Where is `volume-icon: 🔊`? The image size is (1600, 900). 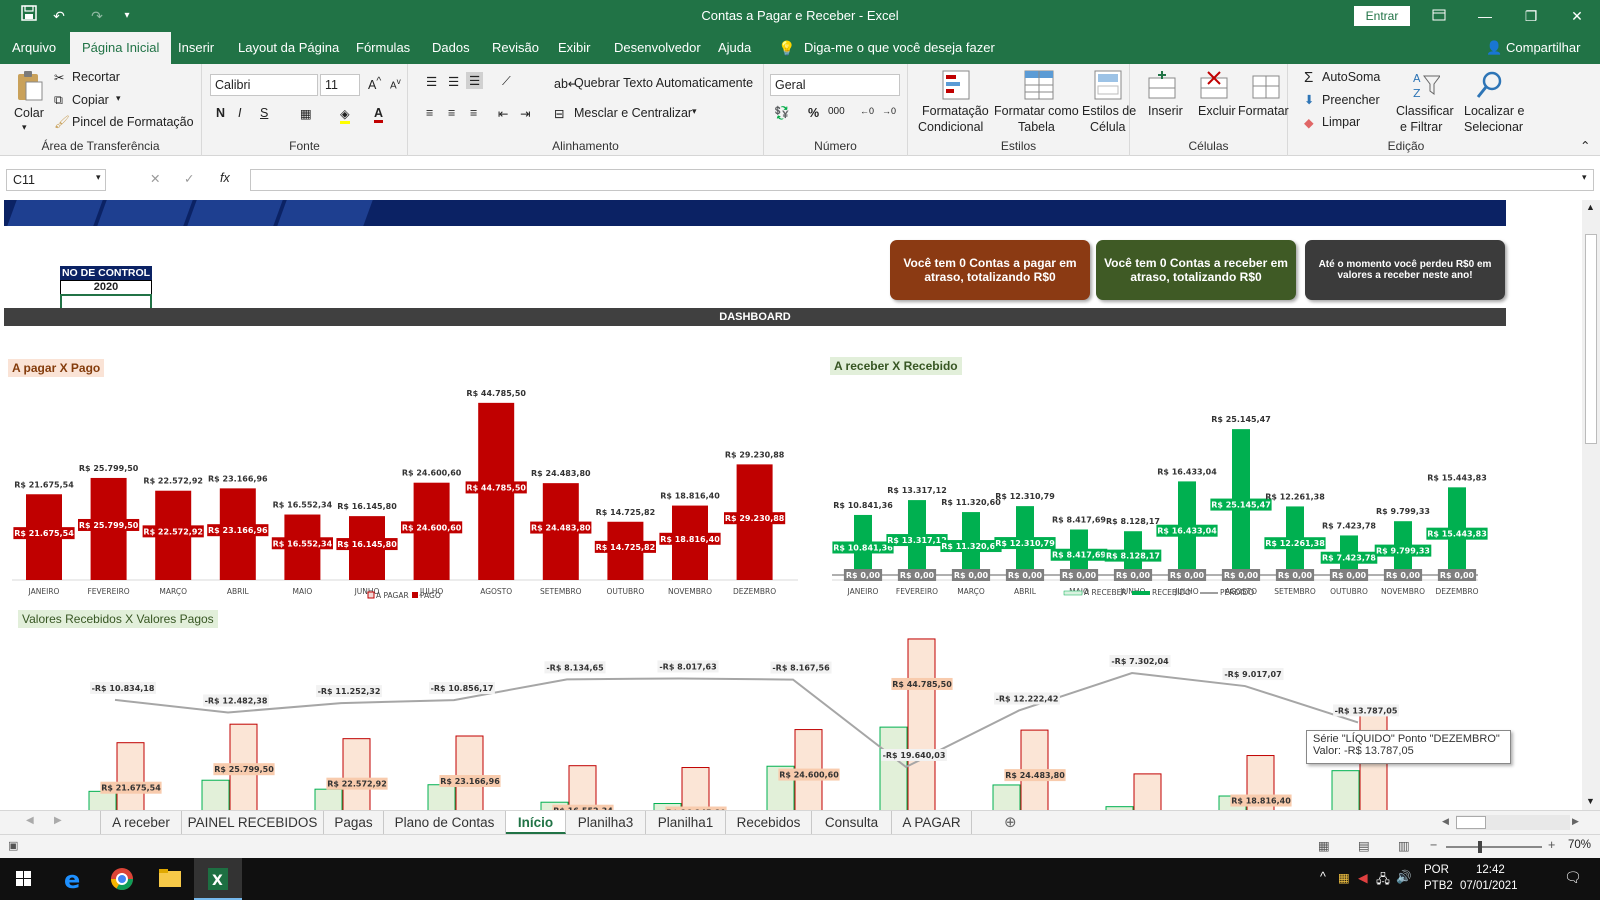 volume-icon: 🔊 is located at coordinates (1404, 877).